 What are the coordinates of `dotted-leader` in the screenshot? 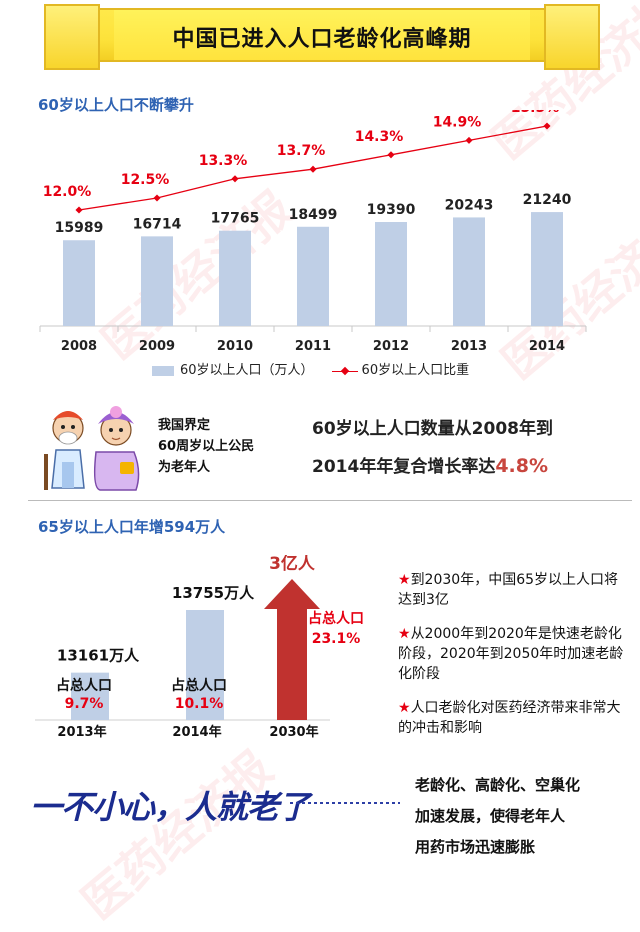 It's located at (345, 803).